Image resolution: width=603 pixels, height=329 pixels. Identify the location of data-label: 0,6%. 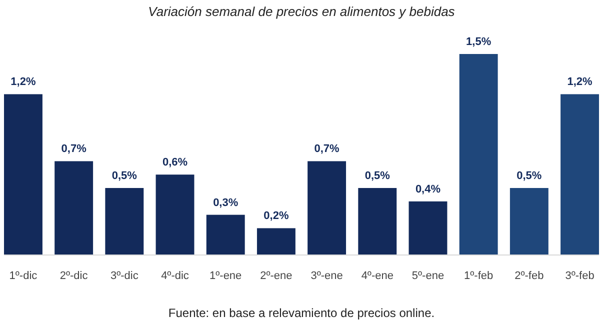
(175, 162).